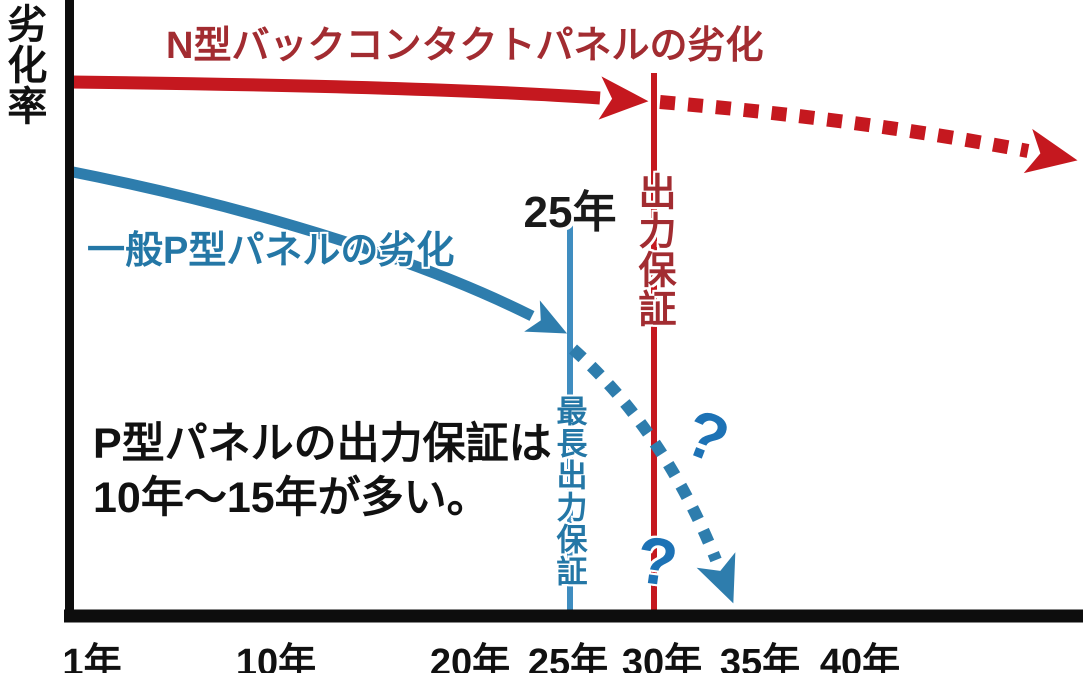 This screenshot has height=673, width=1083. What do you see at coordinates (470, 657) in the screenshot?
I see `x-tick-20year: 20年` at bounding box center [470, 657].